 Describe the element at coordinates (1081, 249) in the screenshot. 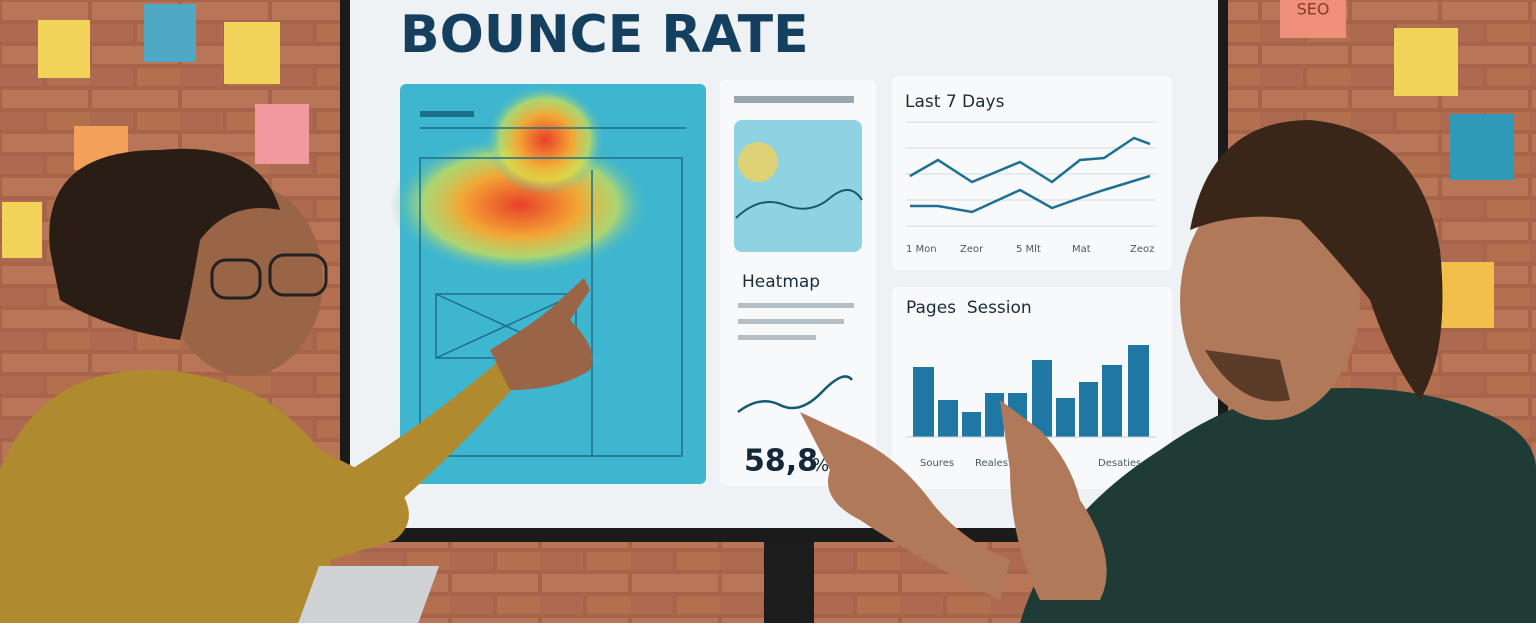

I see `x-label: Mat` at that location.